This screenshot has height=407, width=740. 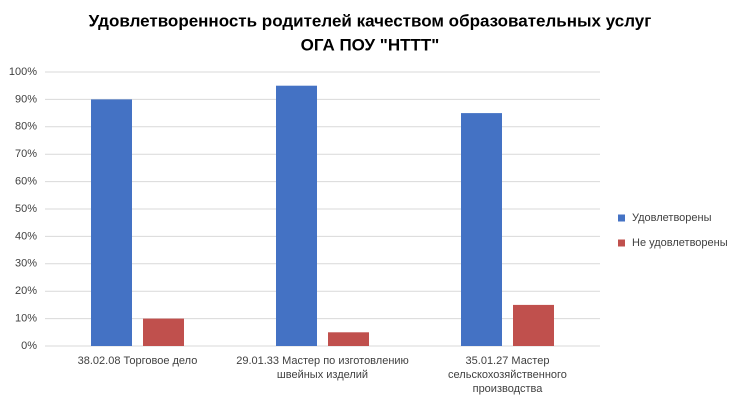 I want to click on y-tick-label: 60%, so click(x=26, y=182).